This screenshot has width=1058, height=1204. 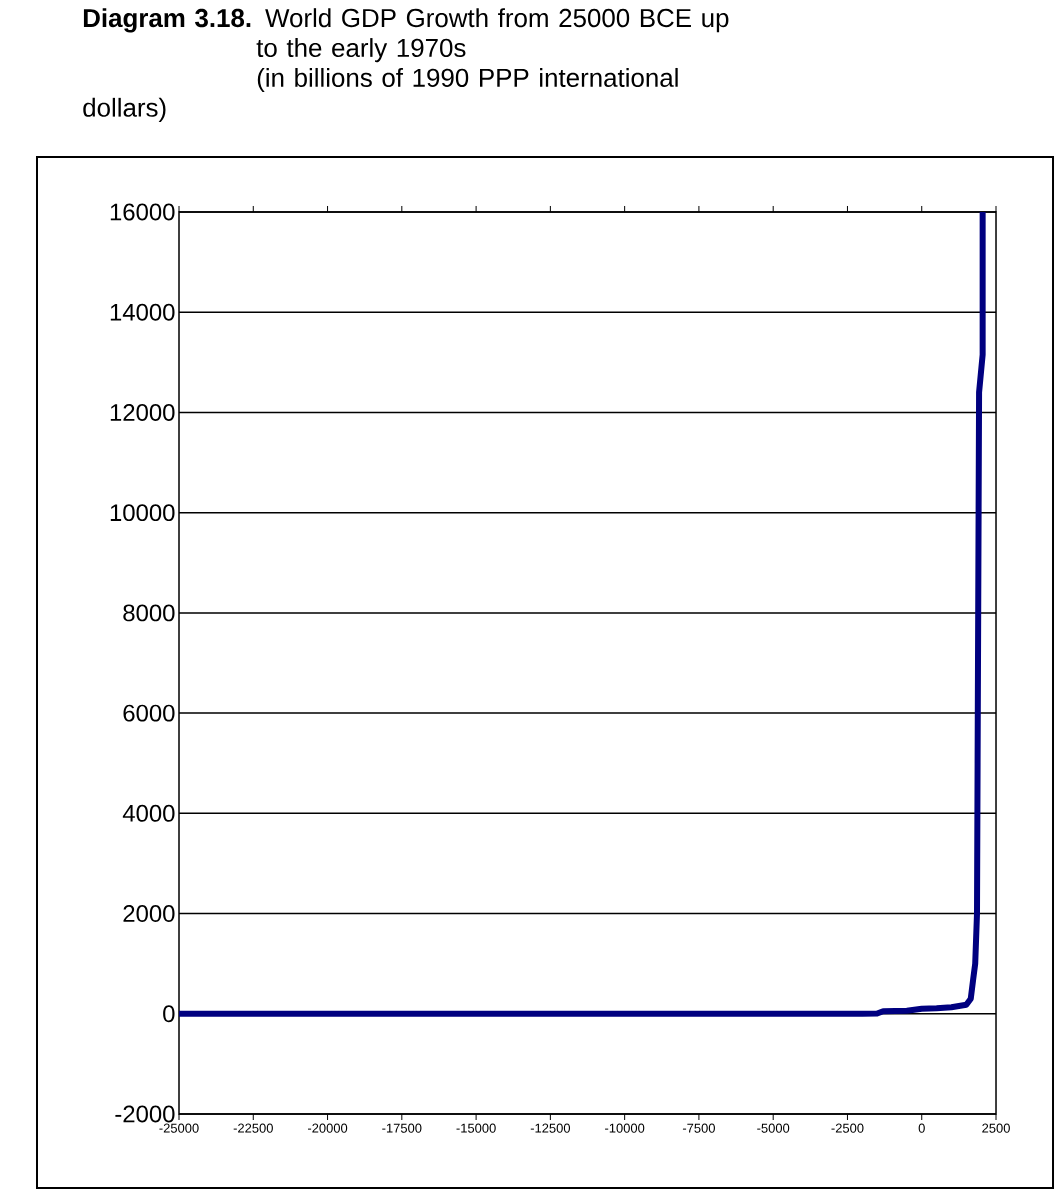 I want to click on x-tick-label: -10000, so click(x=625, y=1128).